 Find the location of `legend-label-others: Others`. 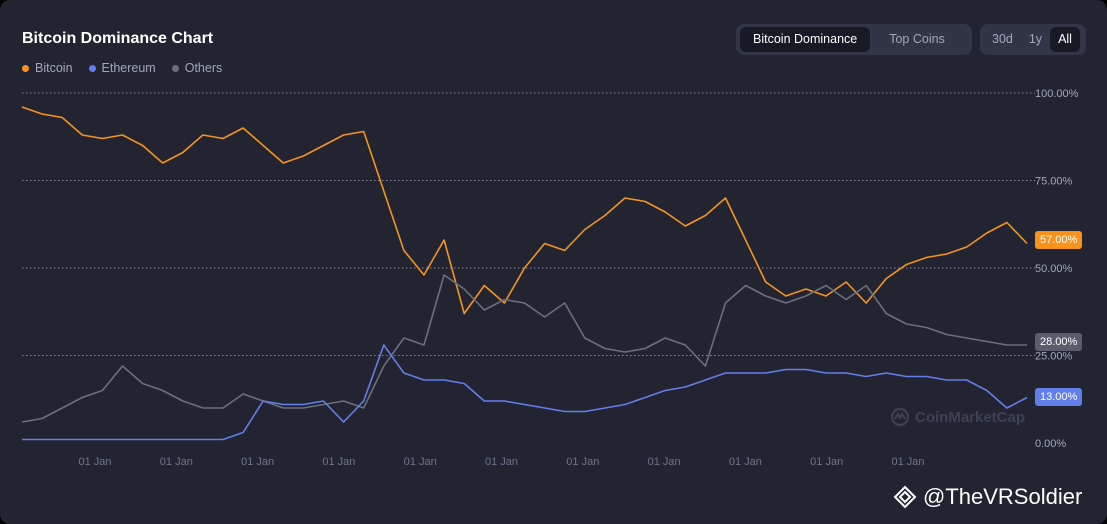

legend-label-others: Others is located at coordinates (203, 68).